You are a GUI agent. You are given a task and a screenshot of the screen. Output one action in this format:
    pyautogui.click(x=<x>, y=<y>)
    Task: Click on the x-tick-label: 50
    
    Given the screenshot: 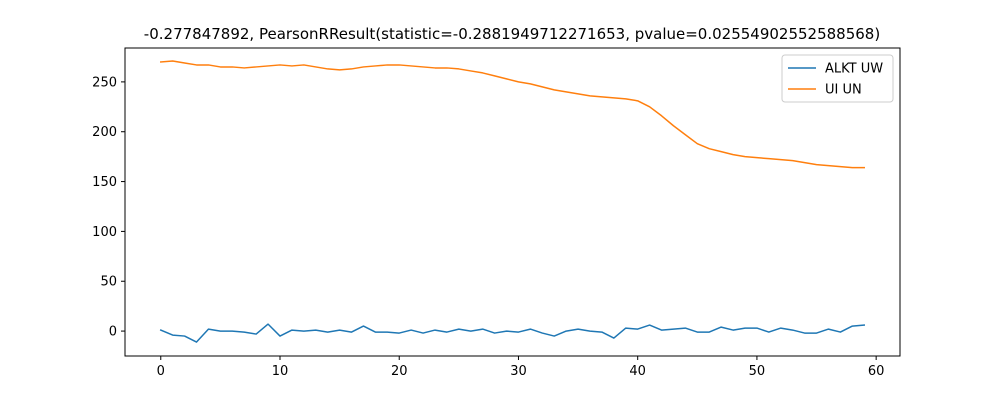 What is the action you would take?
    pyautogui.click(x=757, y=371)
    